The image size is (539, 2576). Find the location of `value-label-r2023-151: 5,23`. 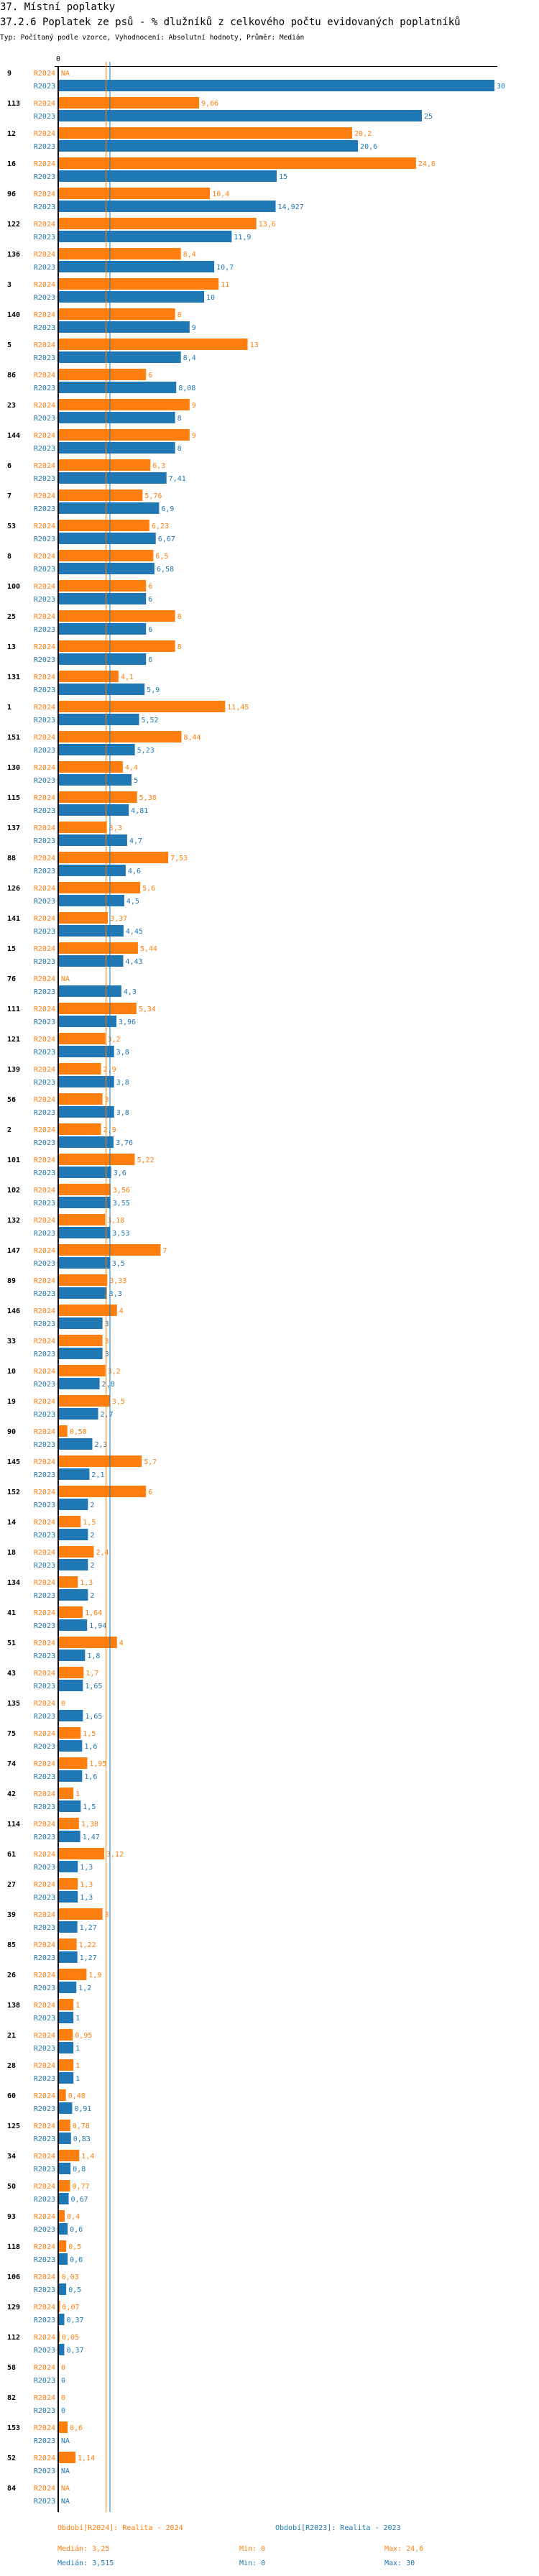

value-label-r2023-151: 5,23 is located at coordinates (146, 751).